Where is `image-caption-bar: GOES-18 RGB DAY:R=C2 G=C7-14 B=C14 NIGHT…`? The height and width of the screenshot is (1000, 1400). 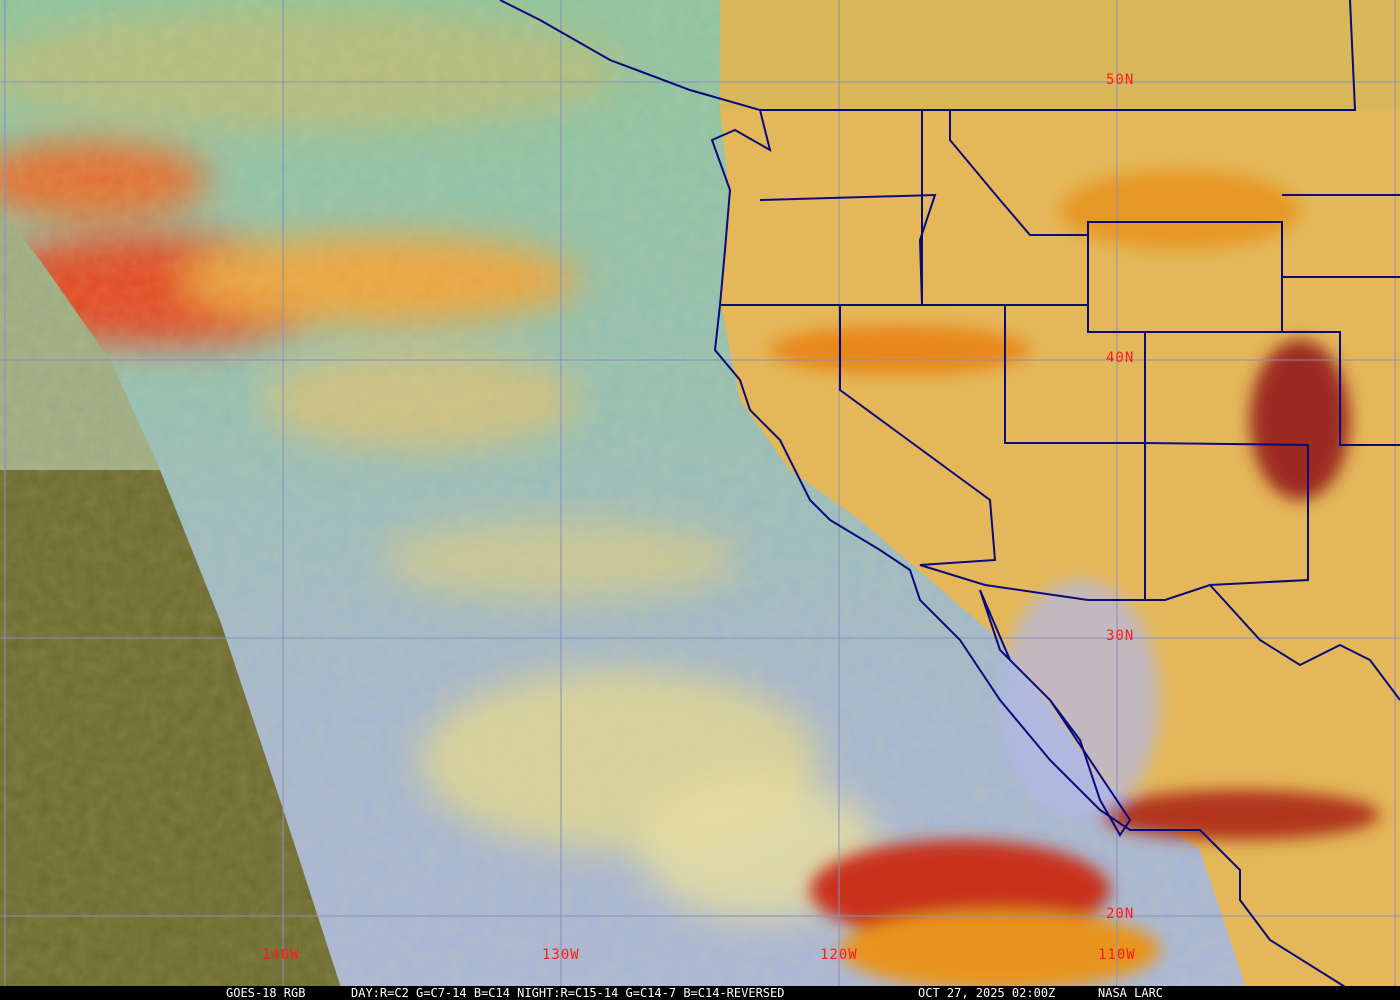
image-caption-bar: GOES-18 RGB DAY:R=C2 G=C7-14 B=C14 NIGHT… is located at coordinates (700, 993).